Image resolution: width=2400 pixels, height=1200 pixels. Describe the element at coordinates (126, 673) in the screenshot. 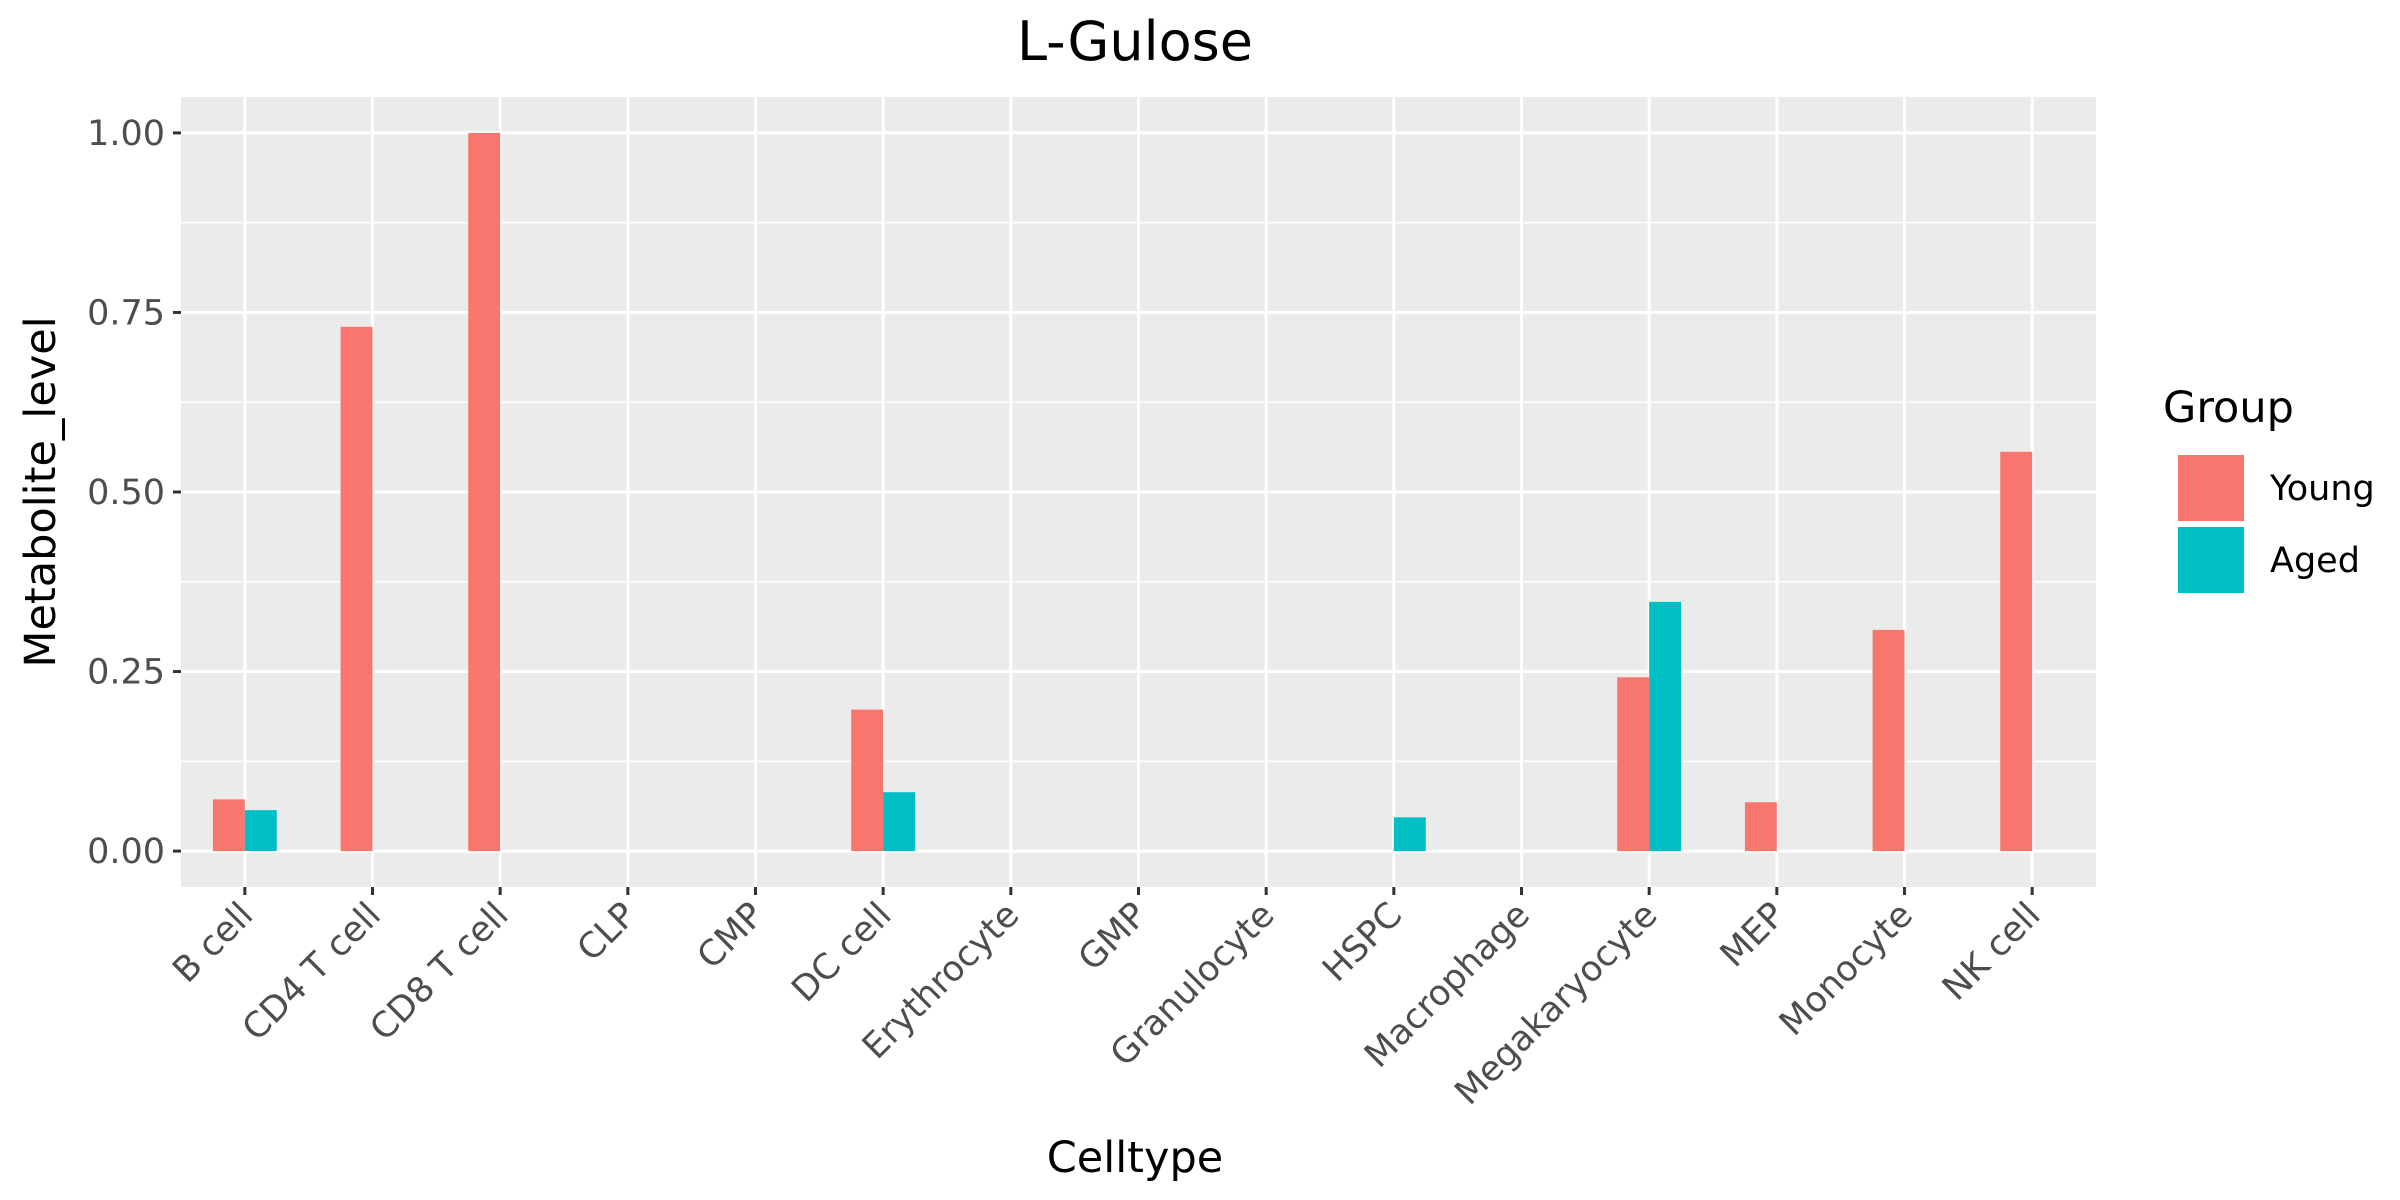

I see `y-tick-label: 0.25` at that location.